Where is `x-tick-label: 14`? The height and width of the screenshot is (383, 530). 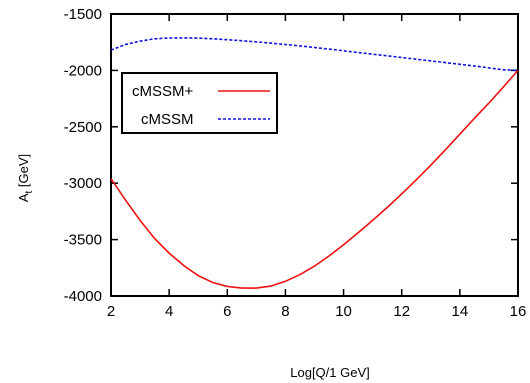 x-tick-label: 14 is located at coordinates (460, 311).